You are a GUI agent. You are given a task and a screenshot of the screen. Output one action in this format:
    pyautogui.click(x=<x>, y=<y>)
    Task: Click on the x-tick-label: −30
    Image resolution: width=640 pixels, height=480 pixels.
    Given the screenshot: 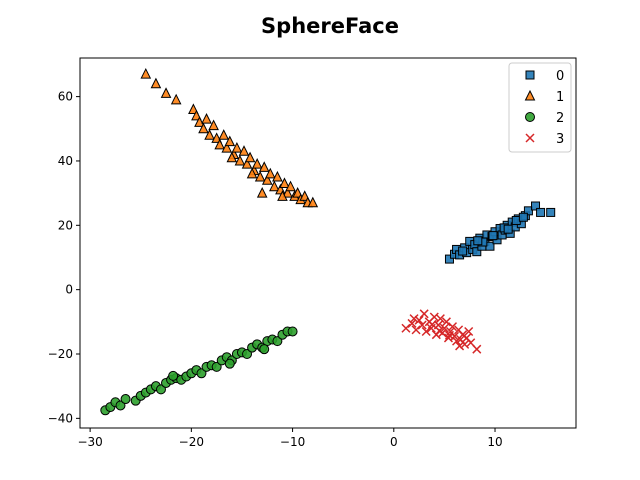 What is the action you would take?
    pyautogui.click(x=89, y=442)
    